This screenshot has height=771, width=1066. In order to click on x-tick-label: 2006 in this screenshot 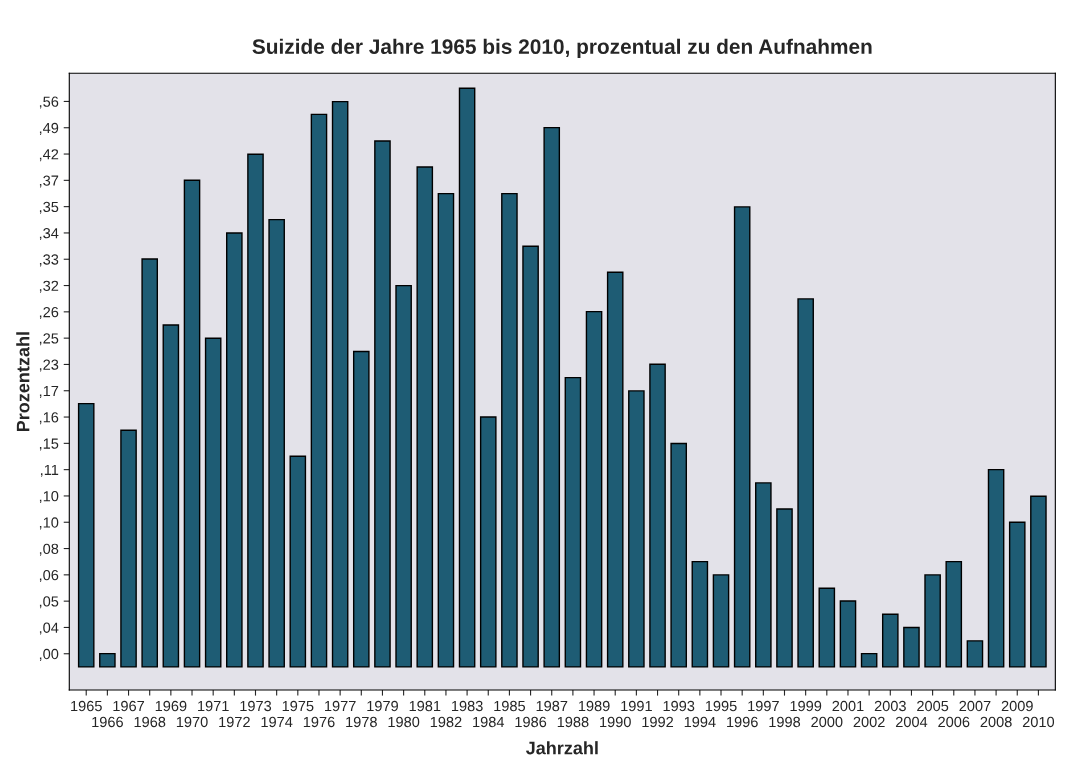, I will do `click(954, 722)`.